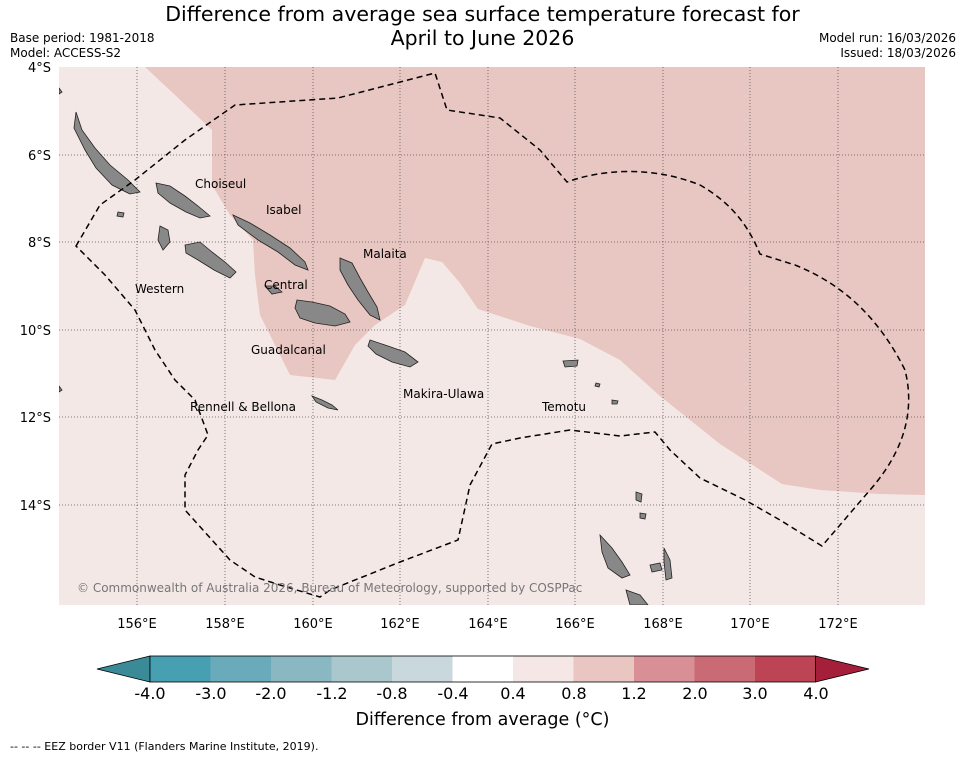 This screenshot has height=758, width=965. I want to click on label-central: Central, so click(286, 285).